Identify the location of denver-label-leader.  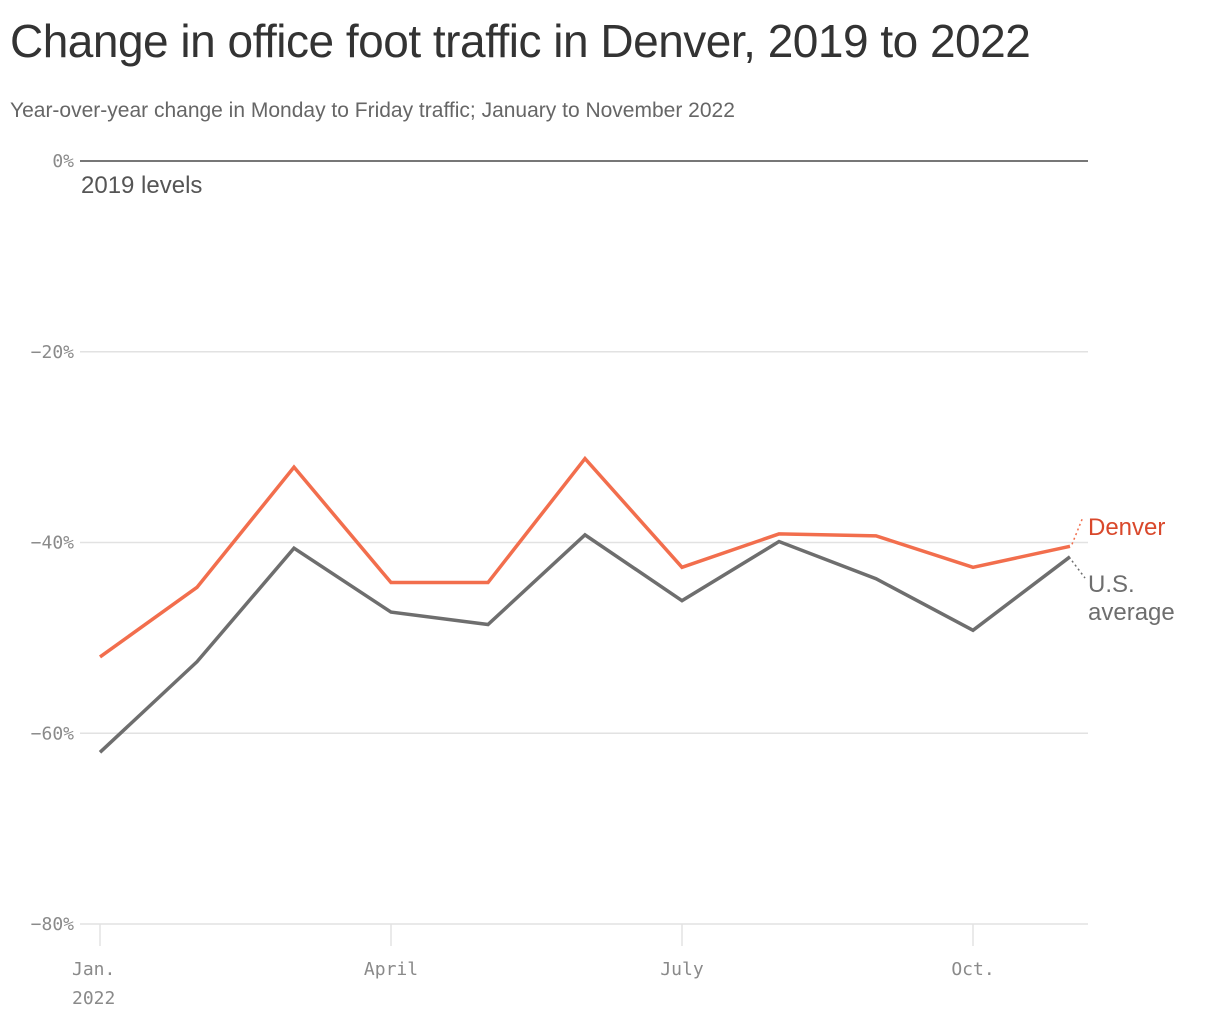
(1077, 530).